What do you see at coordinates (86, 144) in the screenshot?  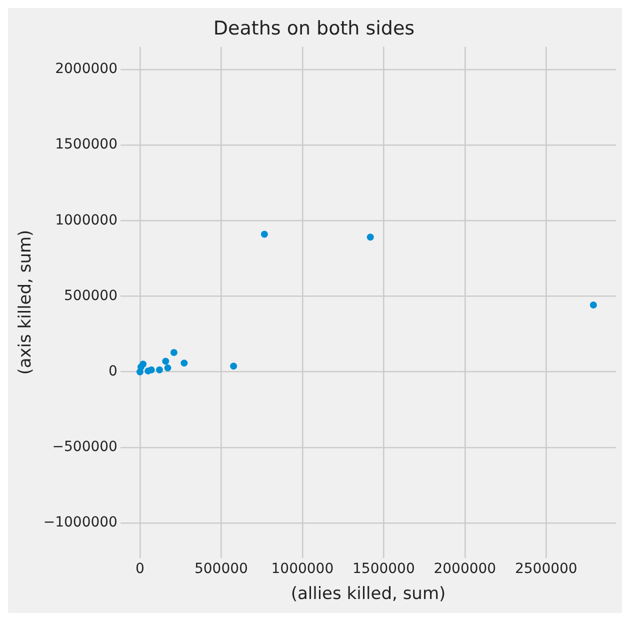 I see `y-tick-label: 1500000` at bounding box center [86, 144].